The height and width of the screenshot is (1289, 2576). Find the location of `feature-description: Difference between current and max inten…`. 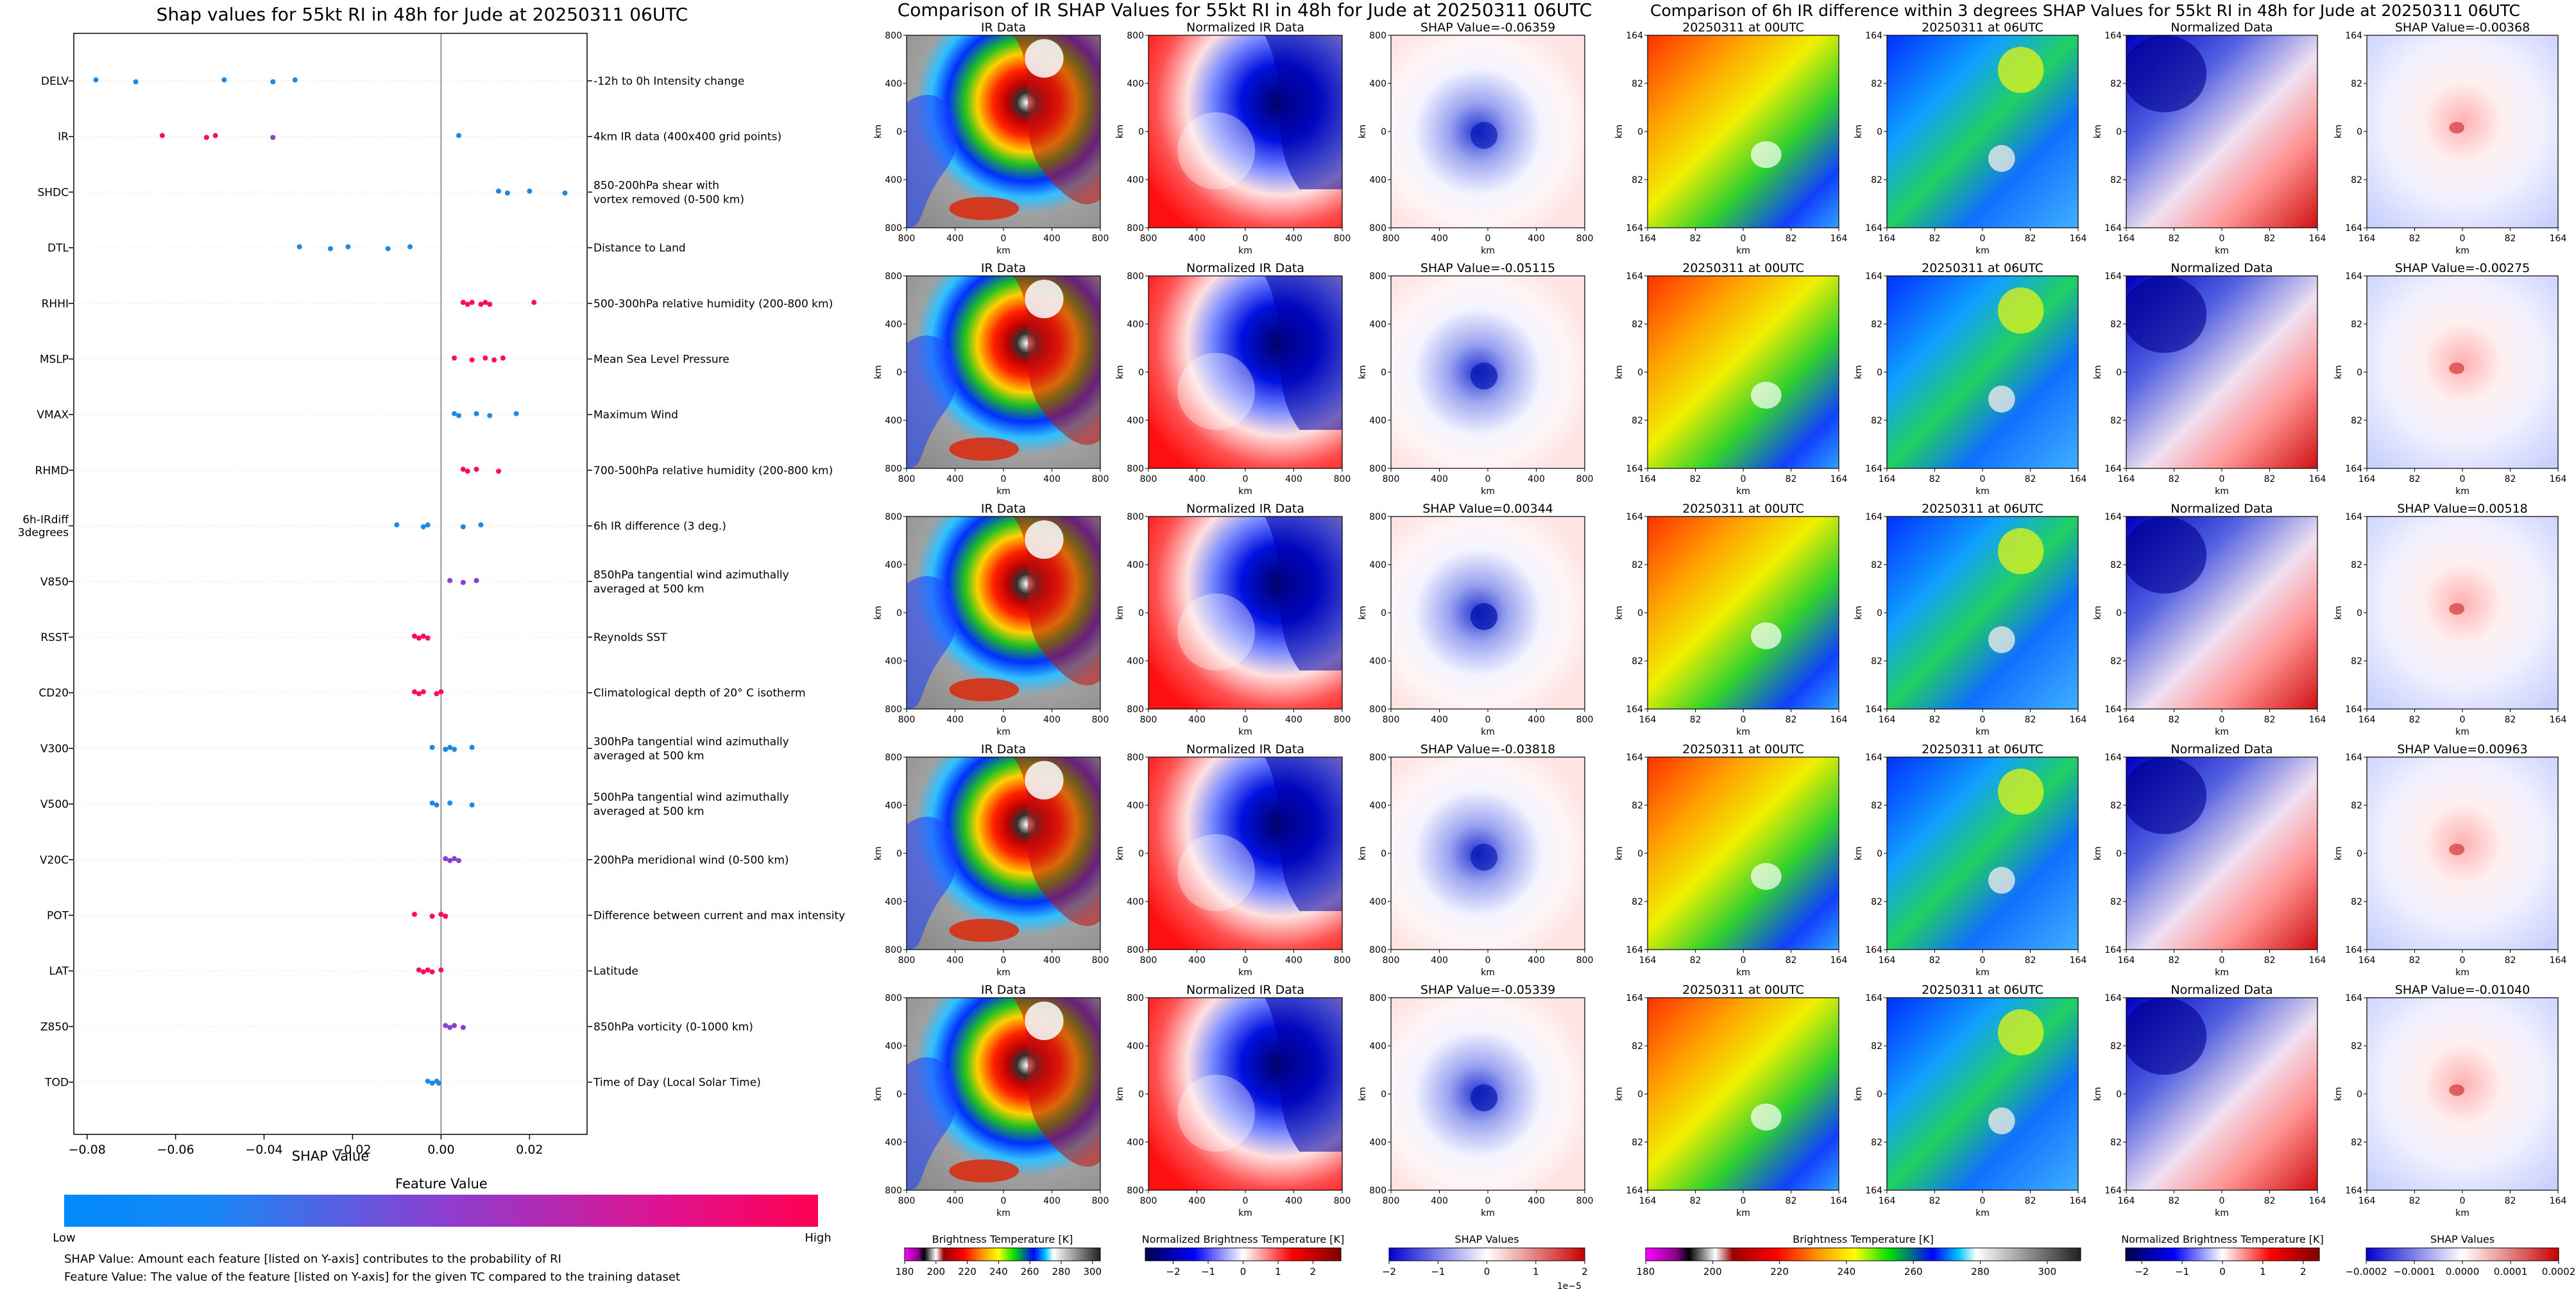

feature-description: Difference between current and max inten… is located at coordinates (719, 916).